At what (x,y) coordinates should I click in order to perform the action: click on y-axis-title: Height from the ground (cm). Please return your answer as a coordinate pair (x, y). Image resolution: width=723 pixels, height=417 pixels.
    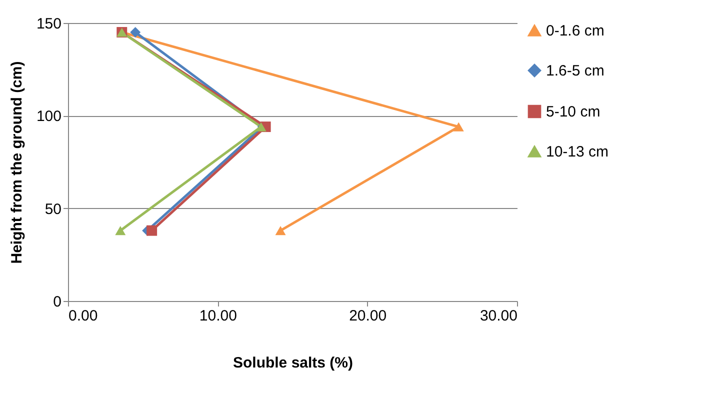
    Looking at the image, I should click on (17, 162).